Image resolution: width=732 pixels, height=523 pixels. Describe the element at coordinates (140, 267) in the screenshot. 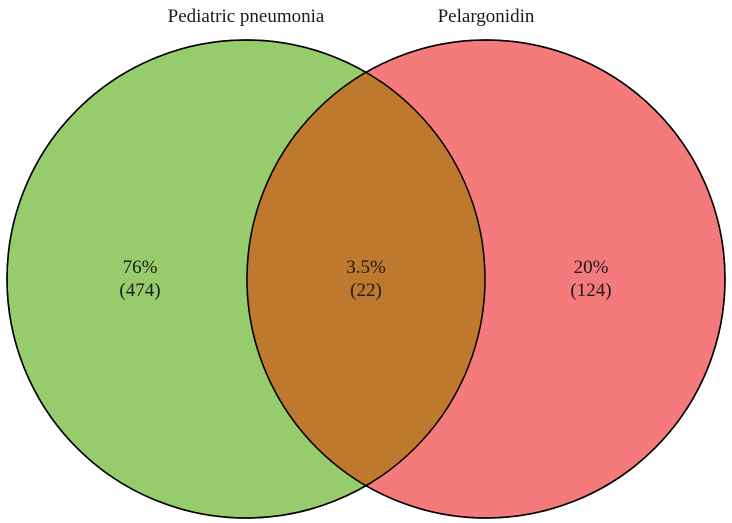

I see `left-only-percent: 76%` at that location.